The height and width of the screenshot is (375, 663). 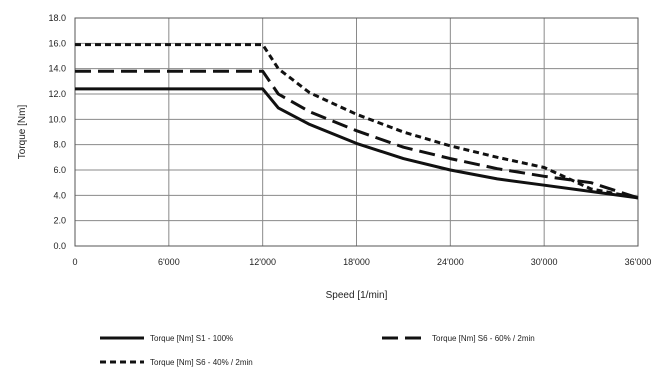 What do you see at coordinates (544, 262) in the screenshot?
I see `x-tick-label: 30'000` at bounding box center [544, 262].